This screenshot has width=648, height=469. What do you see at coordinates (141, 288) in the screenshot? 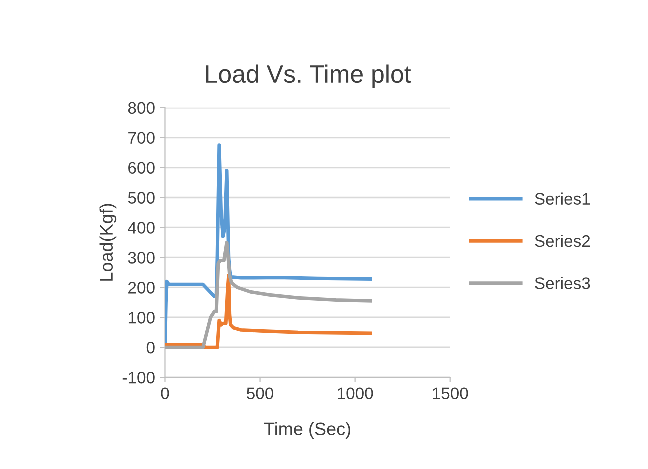
I see `y-tick-label: 200` at bounding box center [141, 288].